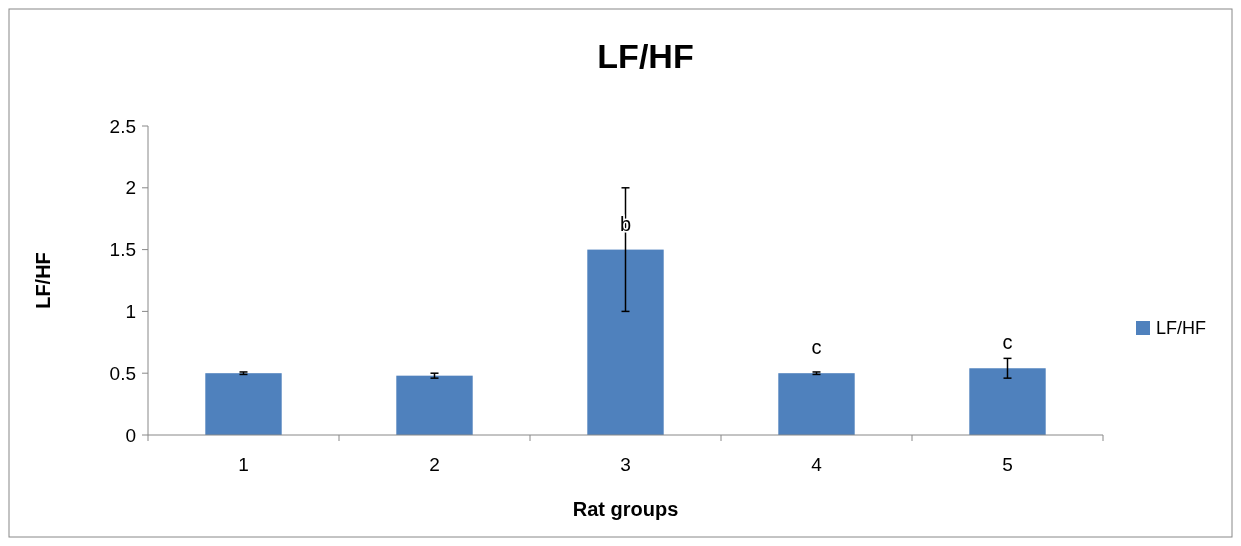 Image resolution: width=1241 pixels, height=546 pixels. I want to click on y-tick-label: 2, so click(130, 188).